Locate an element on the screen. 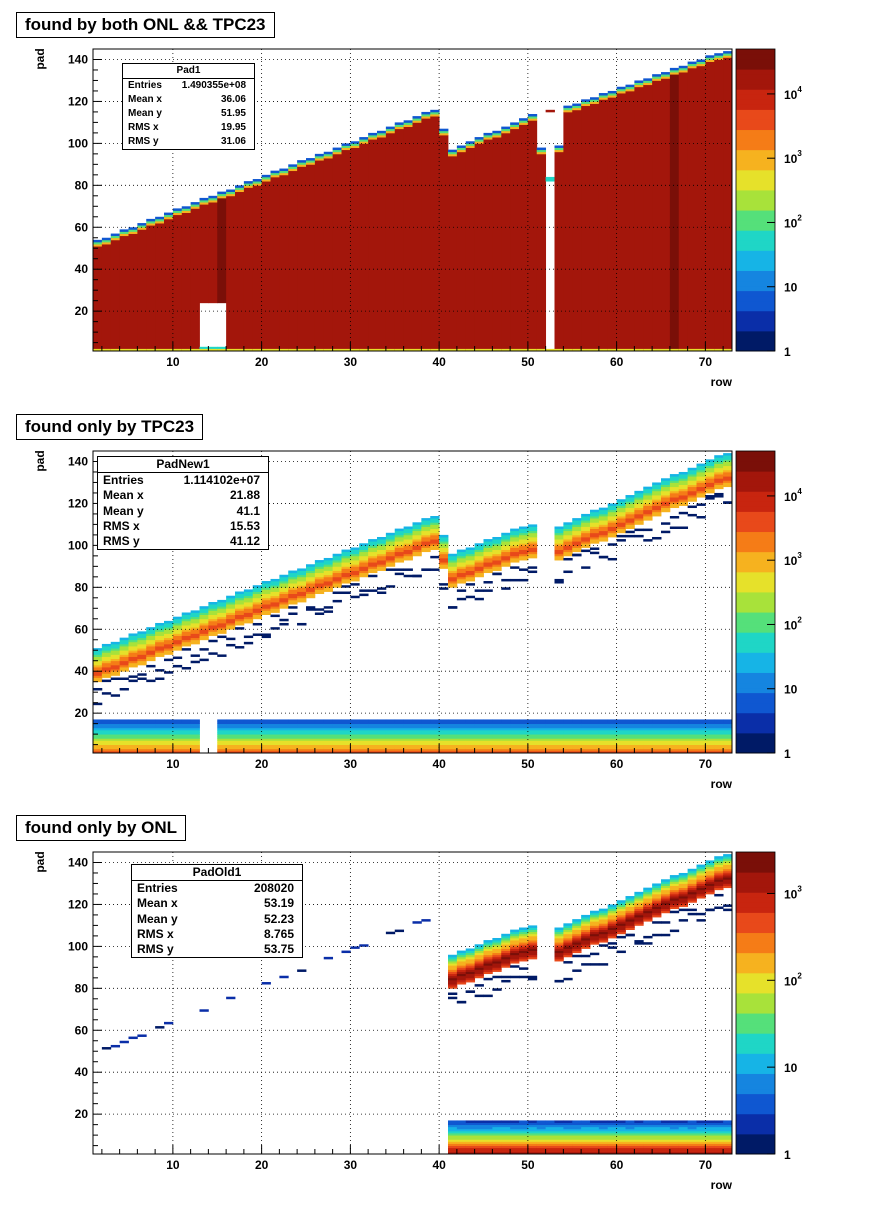 The width and height of the screenshot is (870, 1207). stats-row: Entries 1.114102e+07 is located at coordinates (181, 480).